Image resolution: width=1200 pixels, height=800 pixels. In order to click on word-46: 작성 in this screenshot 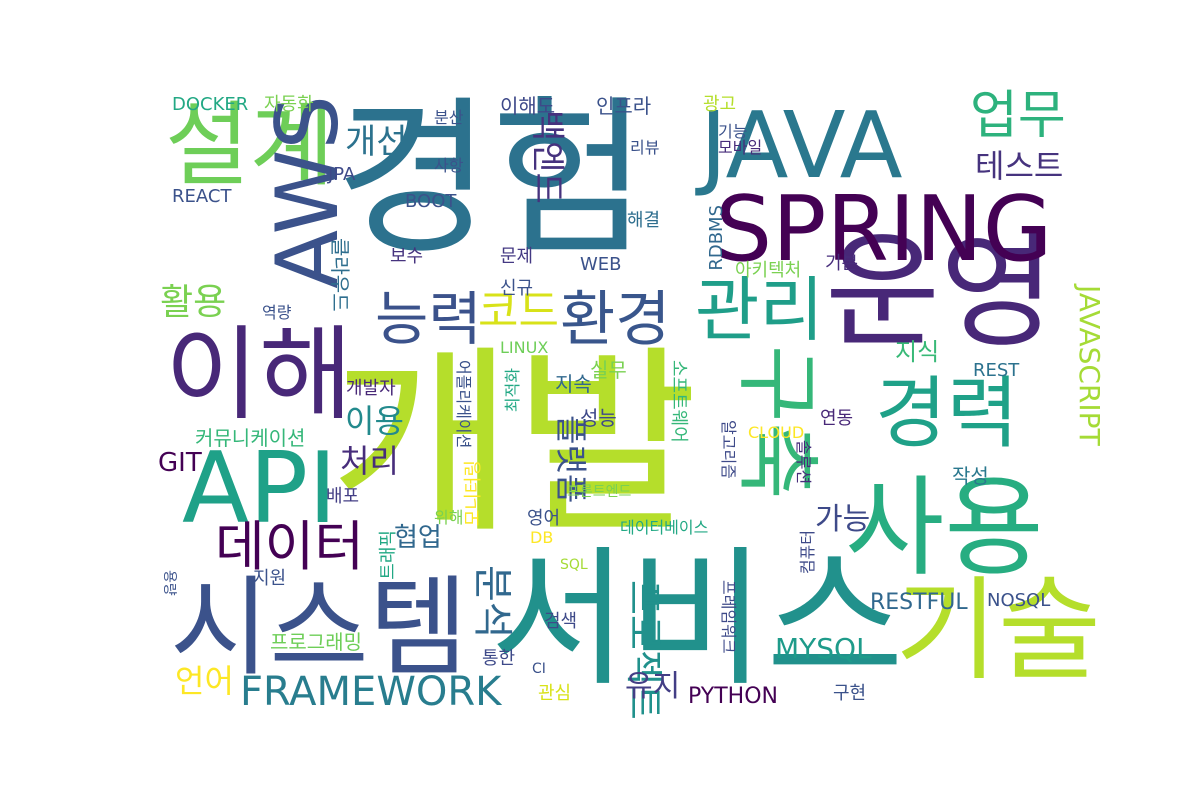, I will do `click(970, 476)`.